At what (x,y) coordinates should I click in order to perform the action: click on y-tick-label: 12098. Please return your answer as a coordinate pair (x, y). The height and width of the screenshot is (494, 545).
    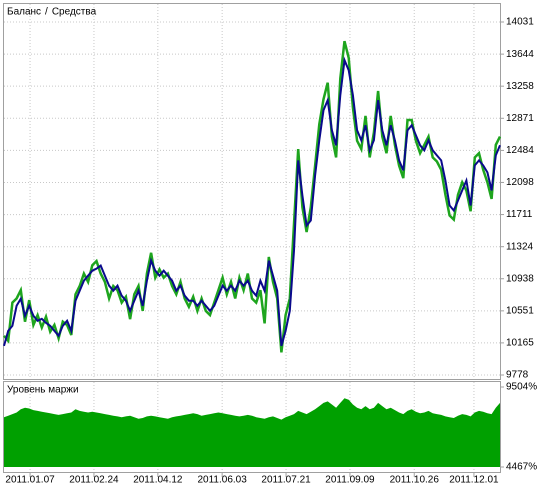
    Looking at the image, I should click on (520, 182).